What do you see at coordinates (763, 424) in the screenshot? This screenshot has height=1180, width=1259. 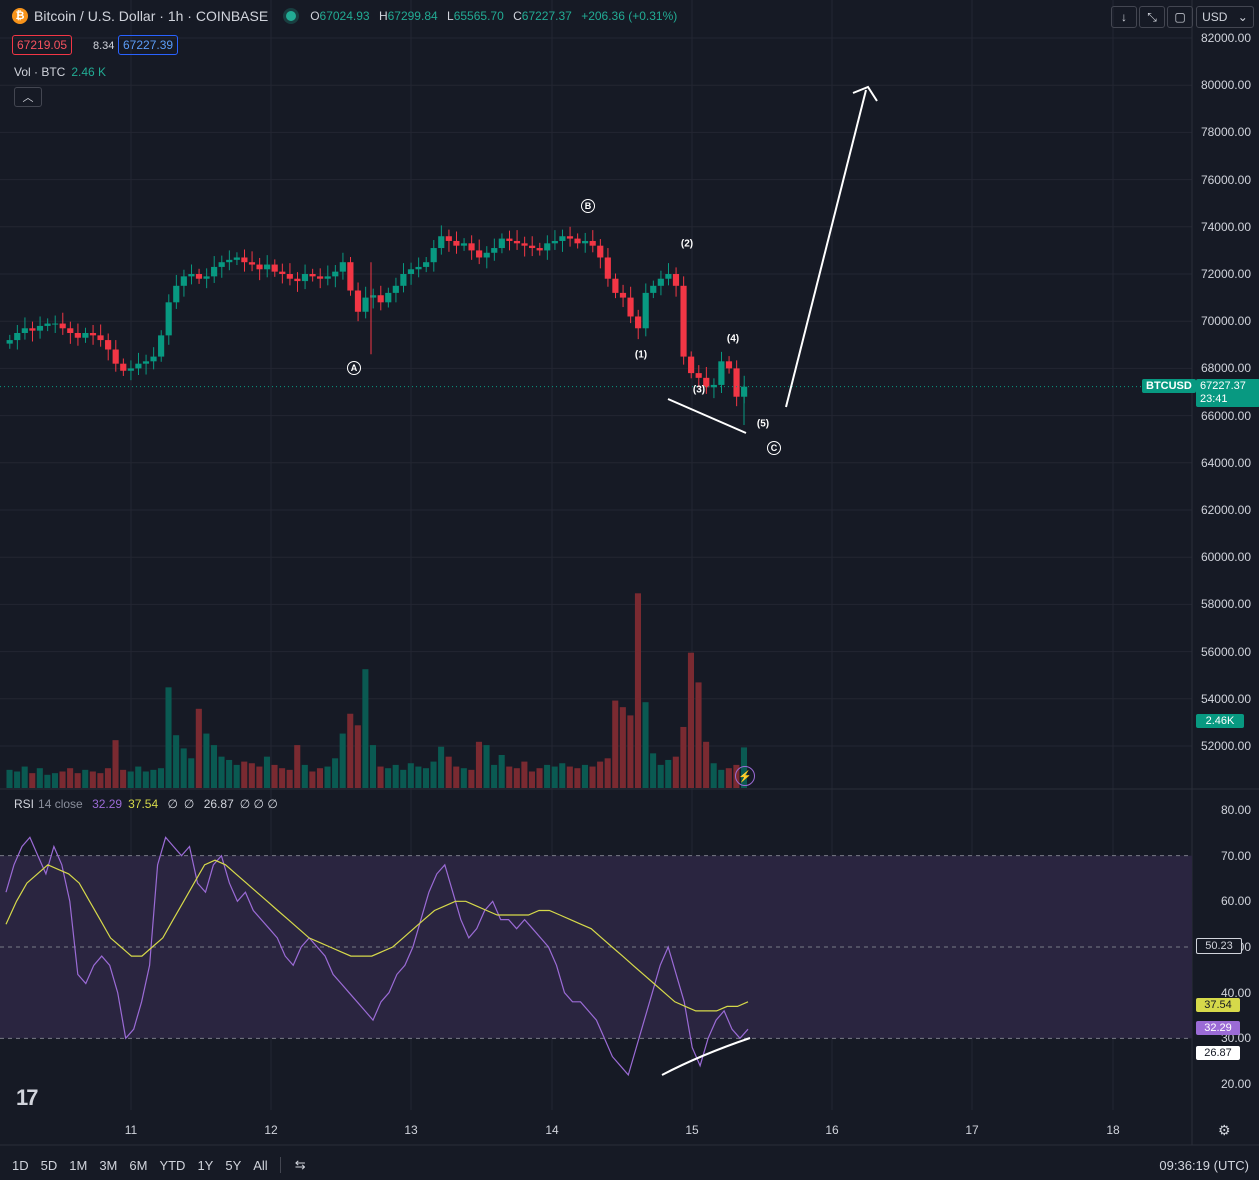 I see `wave-label-5: (5)` at bounding box center [763, 424].